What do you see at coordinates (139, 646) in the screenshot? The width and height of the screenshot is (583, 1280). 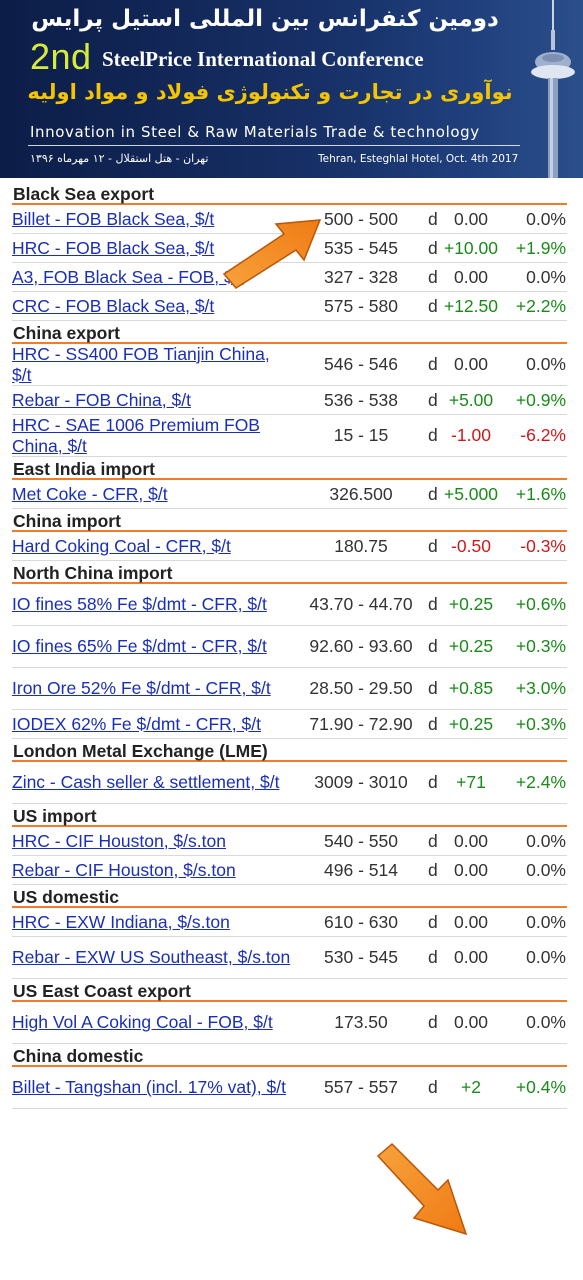 I see `product-link: IO fines 65% Fe $/dmt - CFR, $/t` at bounding box center [139, 646].